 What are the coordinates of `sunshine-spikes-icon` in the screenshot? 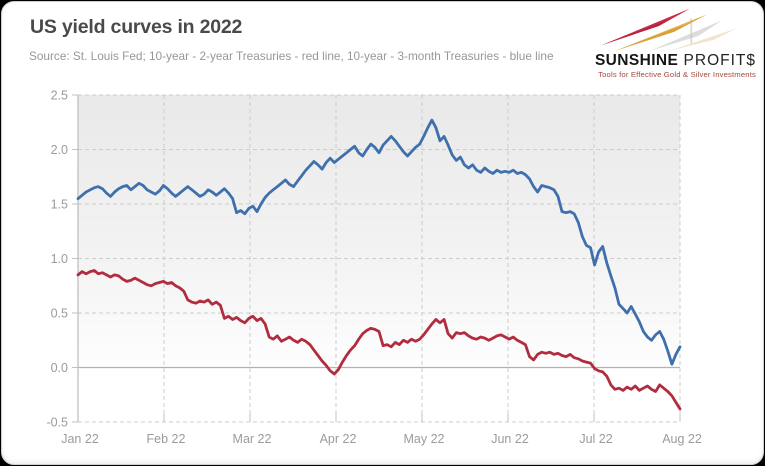 It's located at (669, 30).